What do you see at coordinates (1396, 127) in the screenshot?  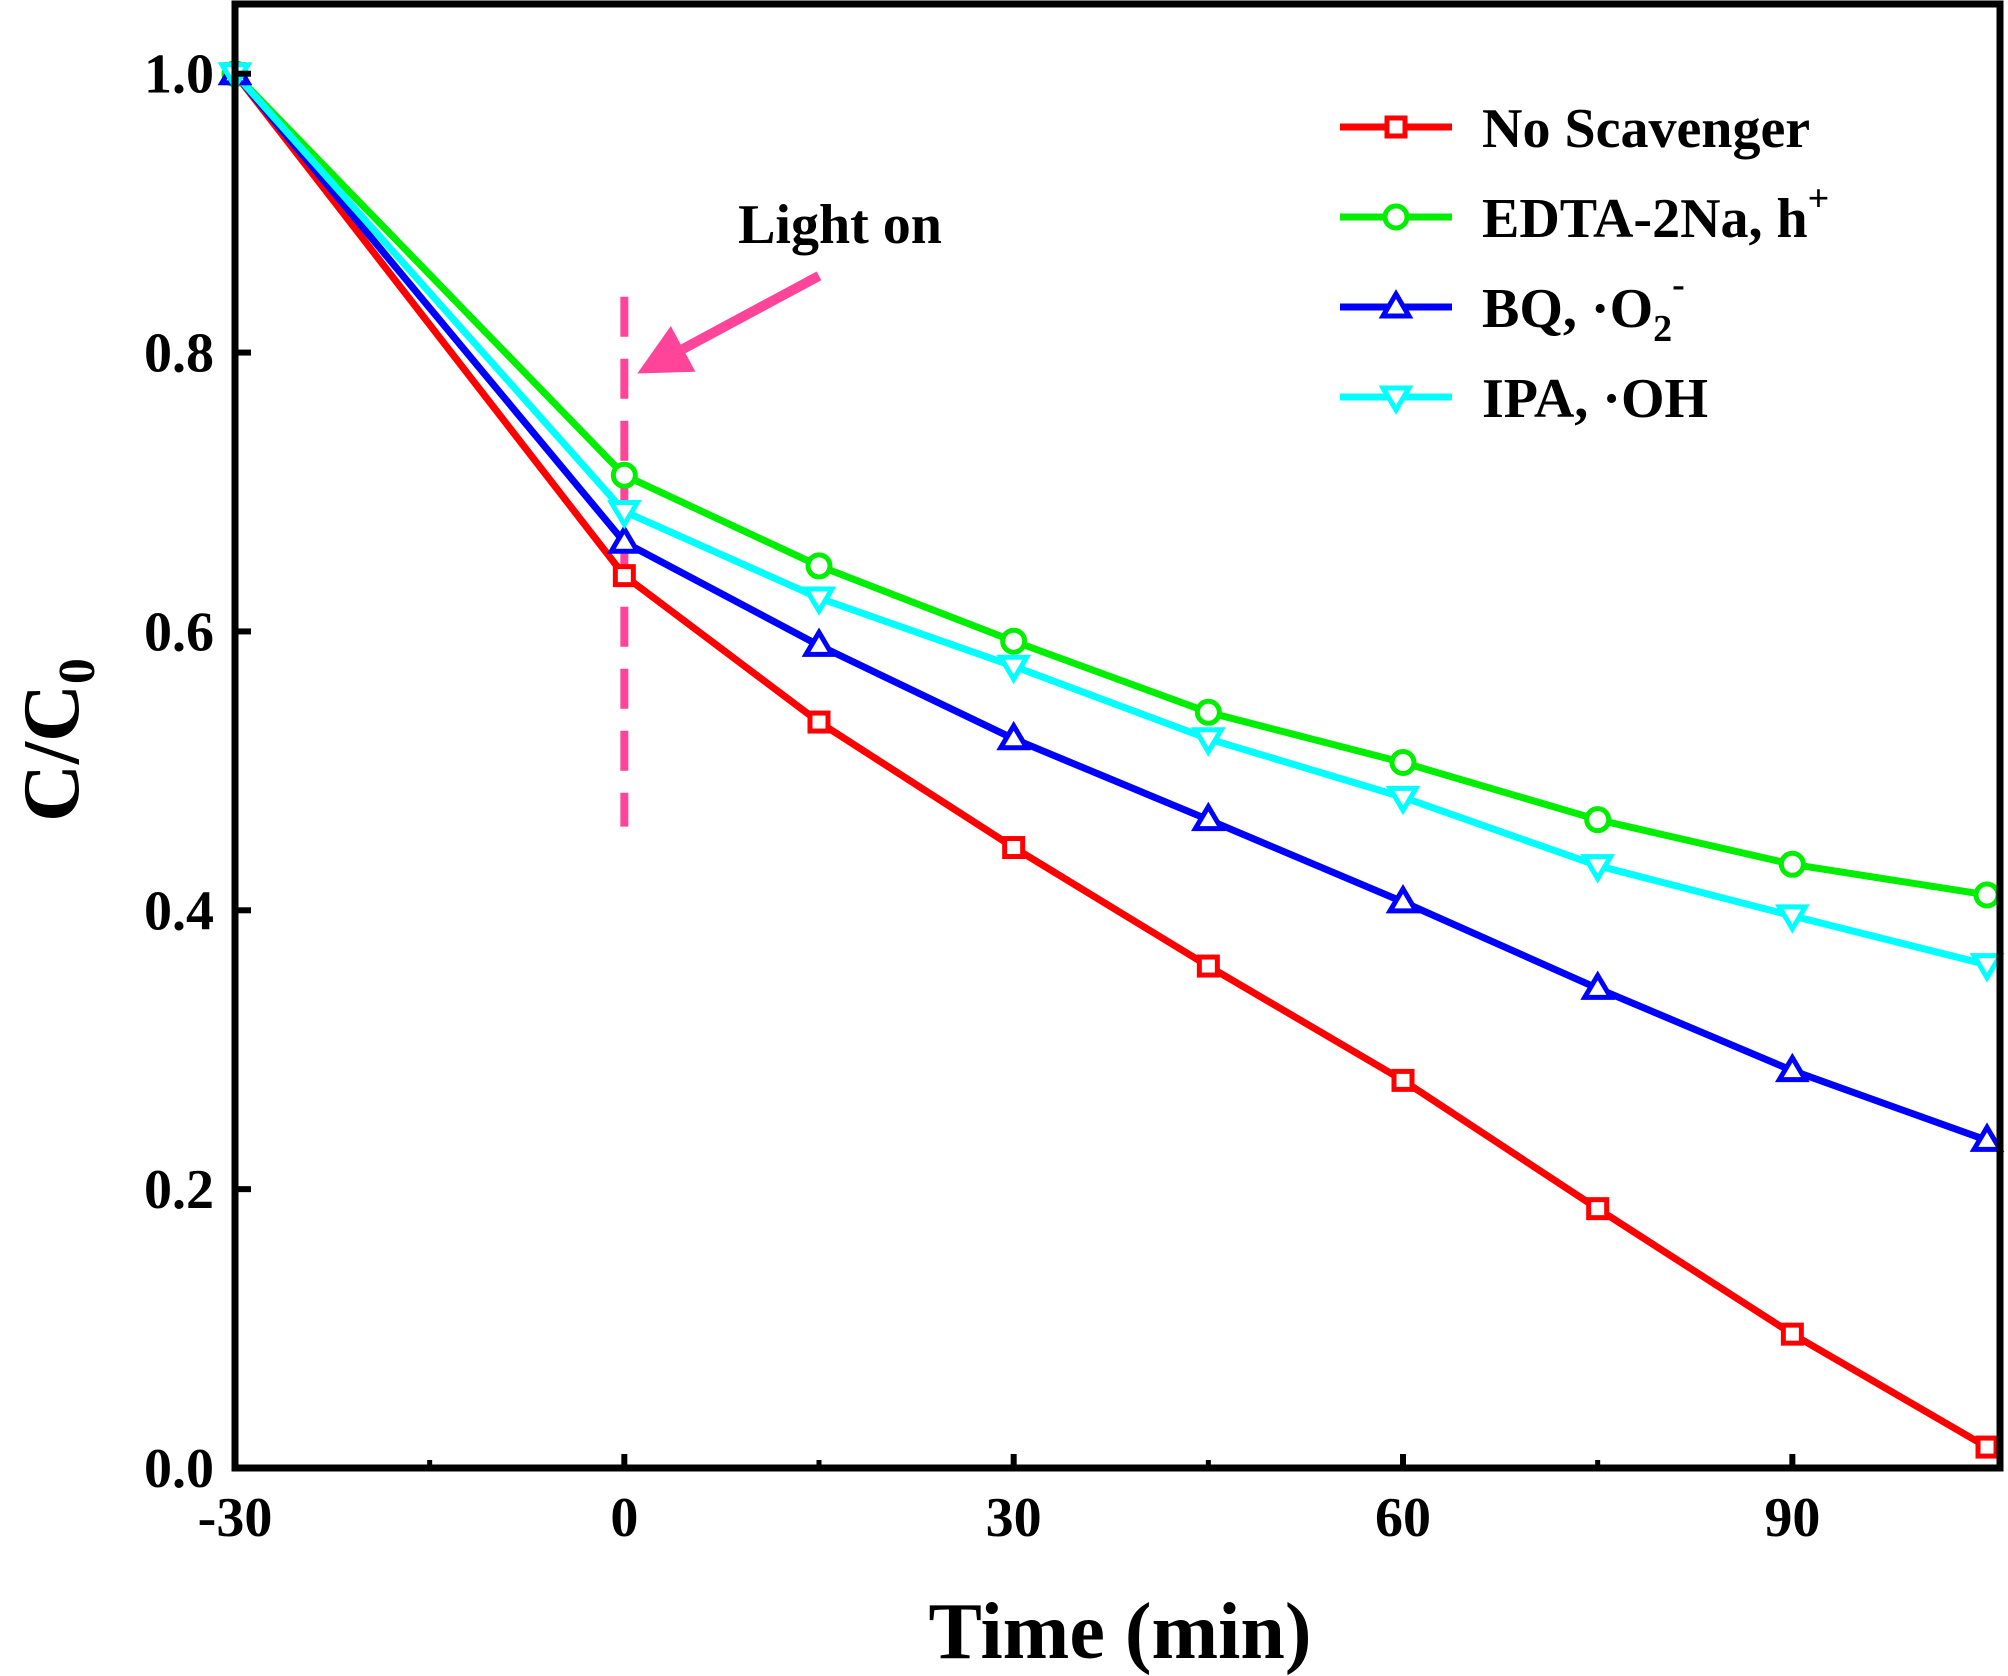 I see `legend-marker-no-scavenger` at bounding box center [1396, 127].